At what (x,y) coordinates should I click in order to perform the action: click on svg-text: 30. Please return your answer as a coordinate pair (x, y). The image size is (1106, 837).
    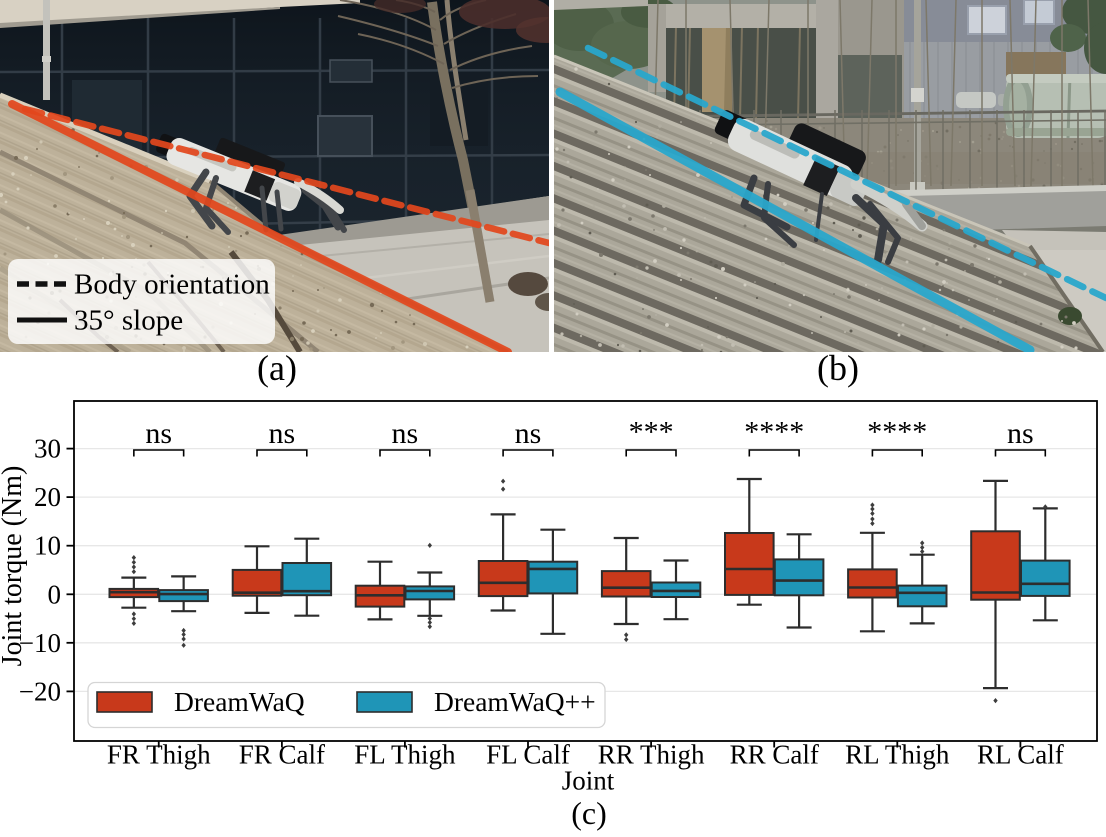
    Looking at the image, I should click on (47, 449).